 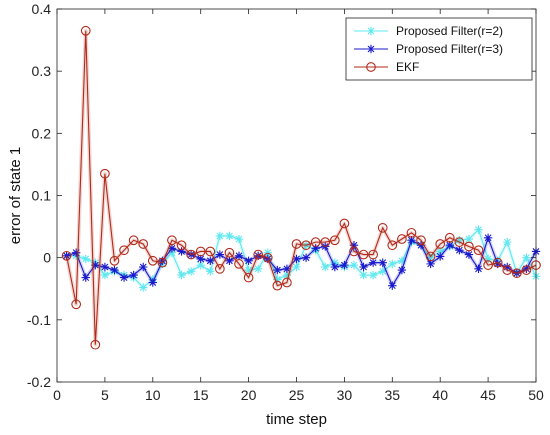 What do you see at coordinates (407, 67) in the screenshot?
I see `legend-label: EKF` at bounding box center [407, 67].